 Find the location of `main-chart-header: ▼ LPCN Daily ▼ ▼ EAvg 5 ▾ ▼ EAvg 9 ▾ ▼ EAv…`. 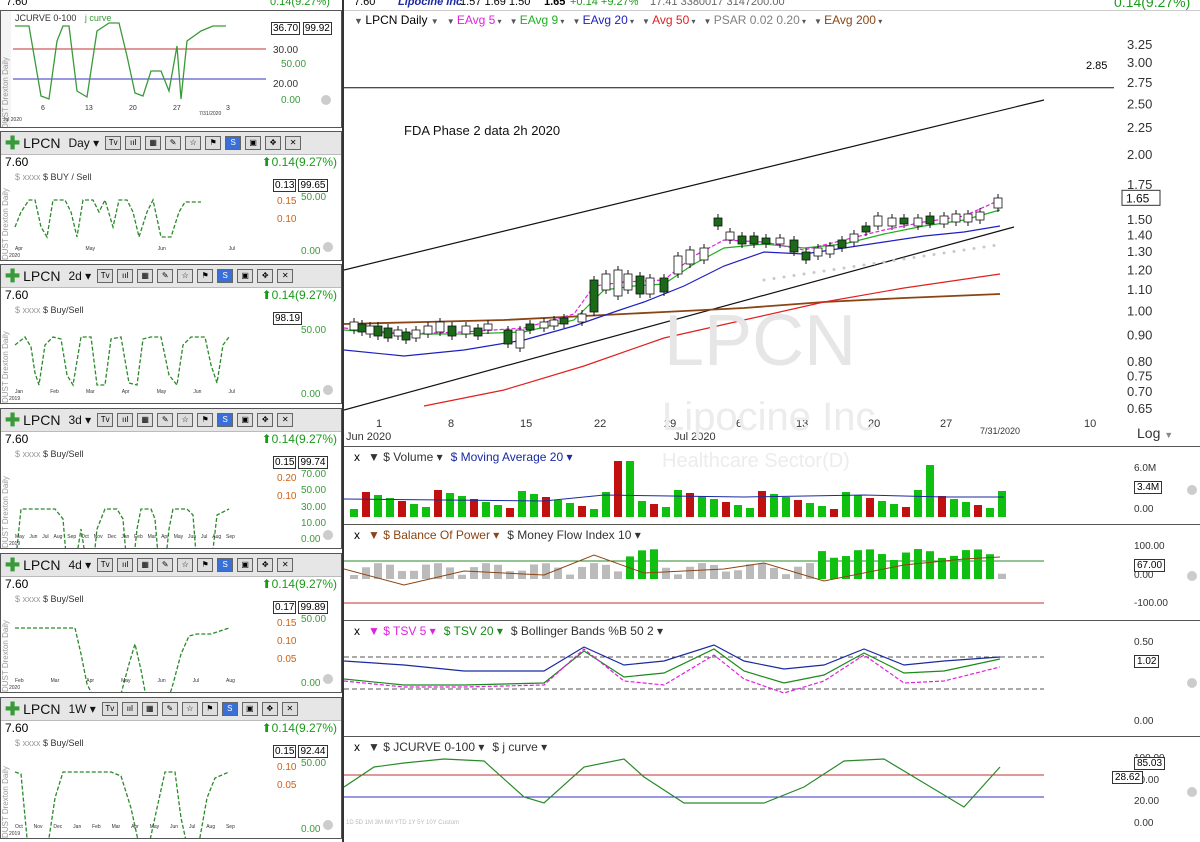

main-chart-header: ▼ LPCN Daily ▼ ▼ EAvg 5 ▾ ▼ EAvg 9 ▾ ▼ EAv… is located at coordinates (618, 20).